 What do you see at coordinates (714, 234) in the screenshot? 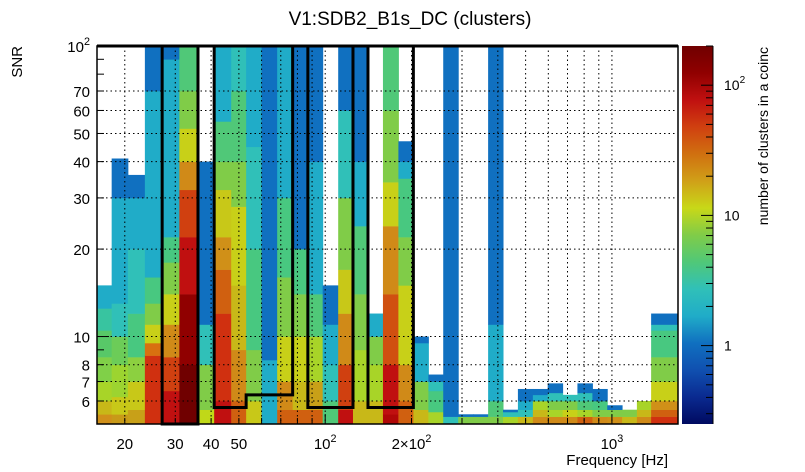
I see `color-scale-bar: 1 10 102` at bounding box center [714, 234].